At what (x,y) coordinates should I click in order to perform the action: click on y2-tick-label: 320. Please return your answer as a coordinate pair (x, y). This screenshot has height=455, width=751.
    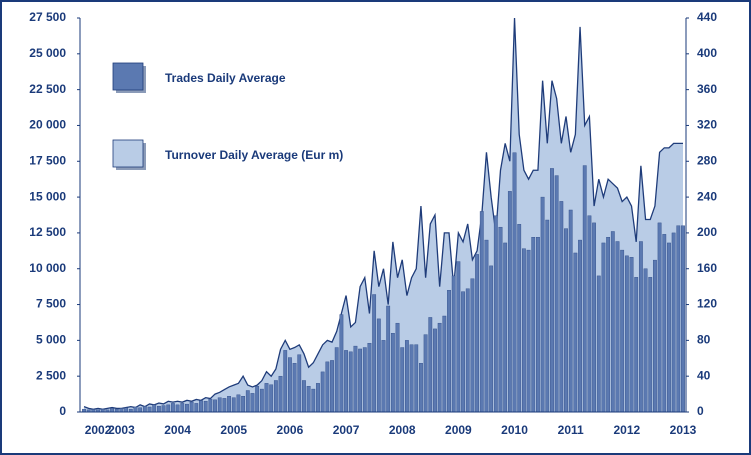
    Looking at the image, I should click on (707, 125).